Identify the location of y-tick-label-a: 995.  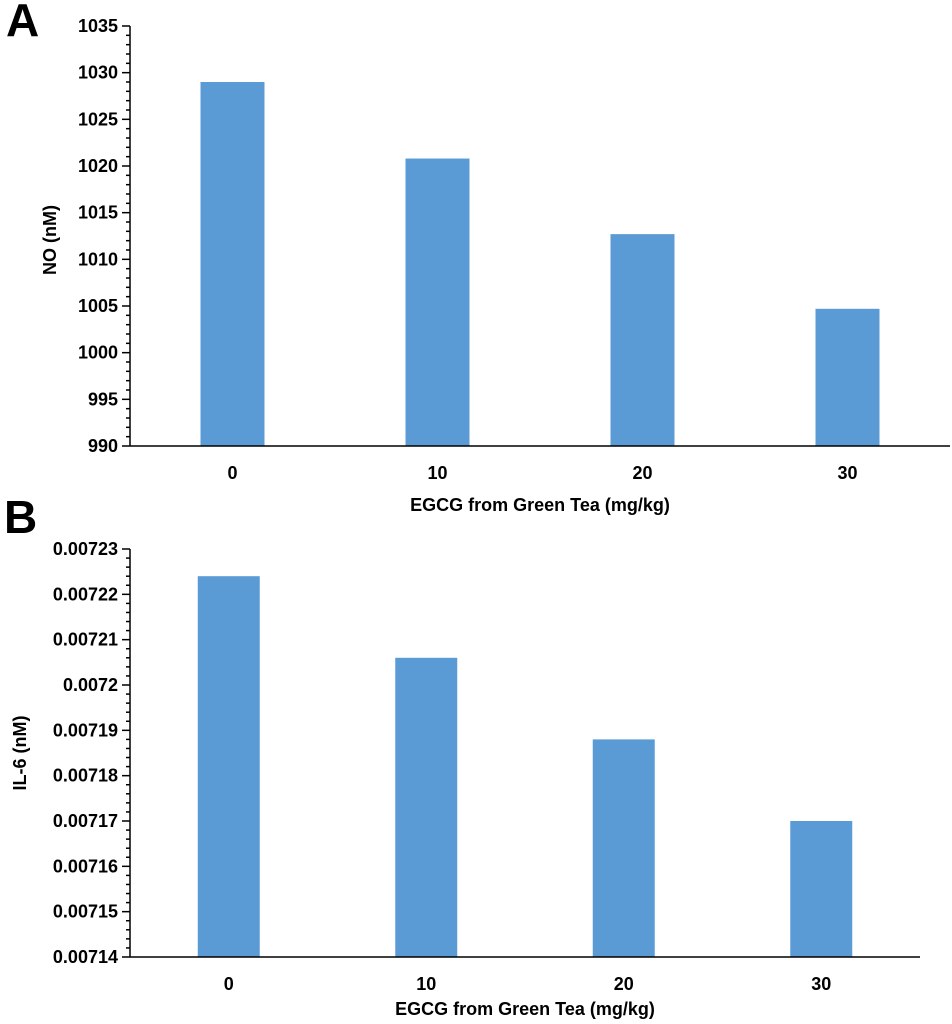
(103, 399).